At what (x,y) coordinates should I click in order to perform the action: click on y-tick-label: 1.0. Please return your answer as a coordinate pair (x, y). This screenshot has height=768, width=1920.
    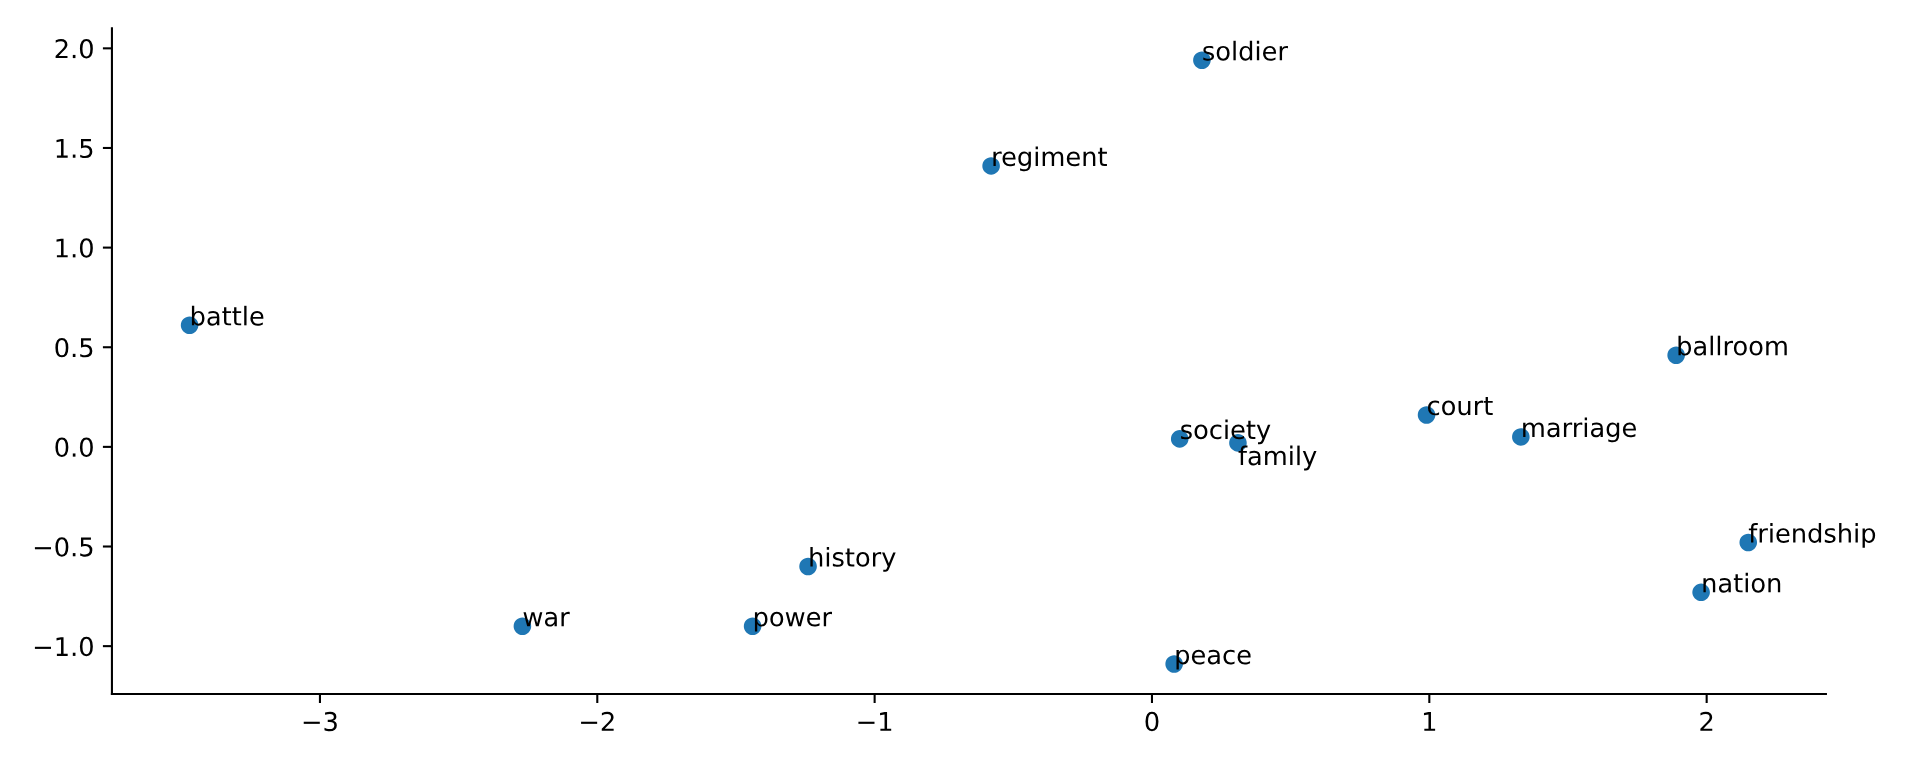
    Looking at the image, I should click on (74, 248).